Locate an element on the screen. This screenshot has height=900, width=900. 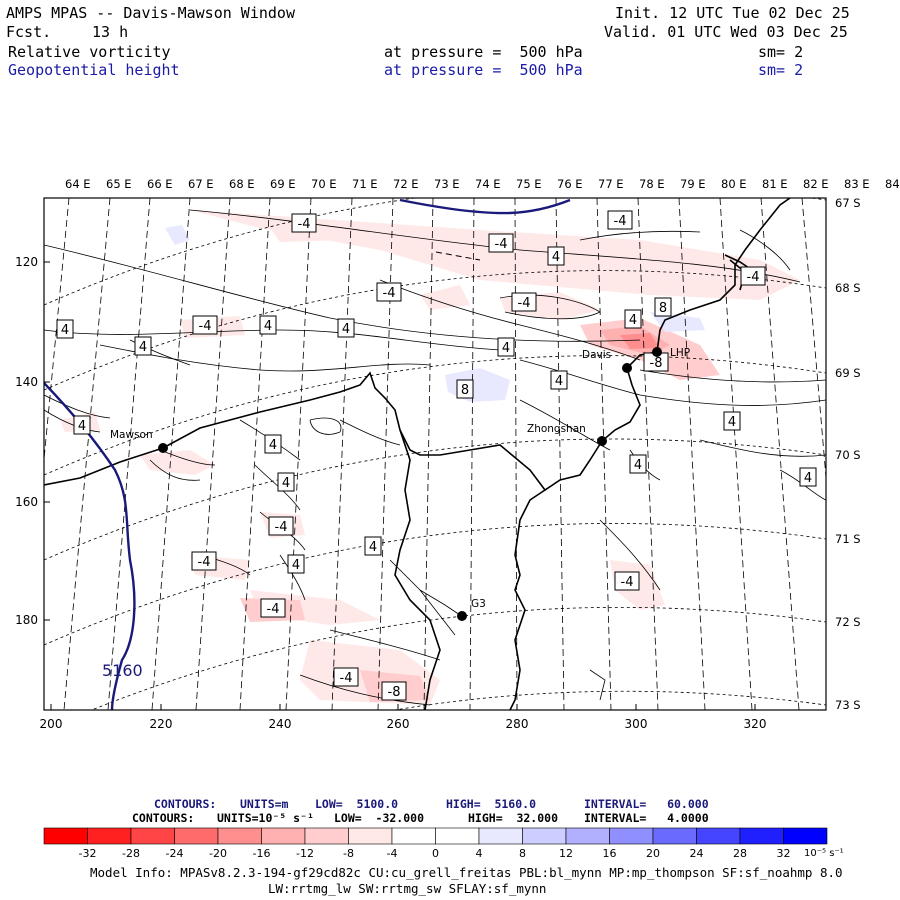
contour-label-value: 8 is located at coordinates (465, 390).